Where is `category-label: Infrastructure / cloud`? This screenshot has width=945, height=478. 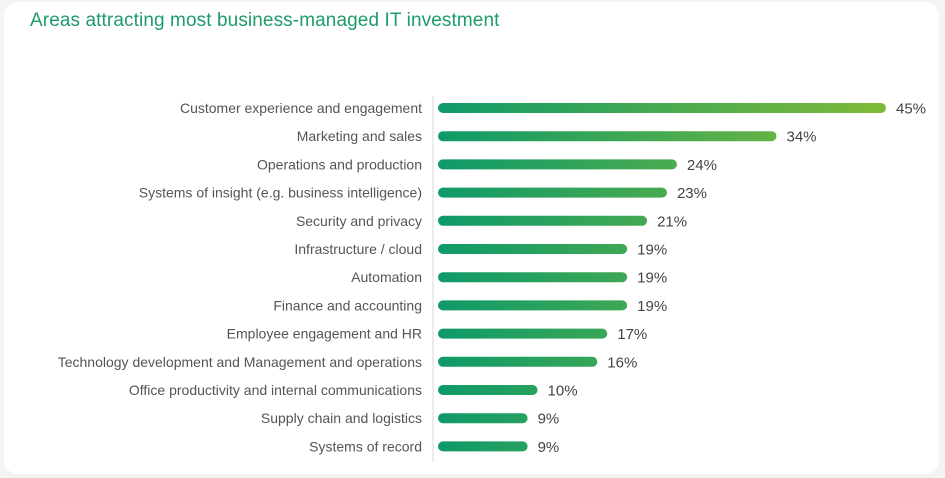
category-label: Infrastructure / cloud is located at coordinates (358, 249).